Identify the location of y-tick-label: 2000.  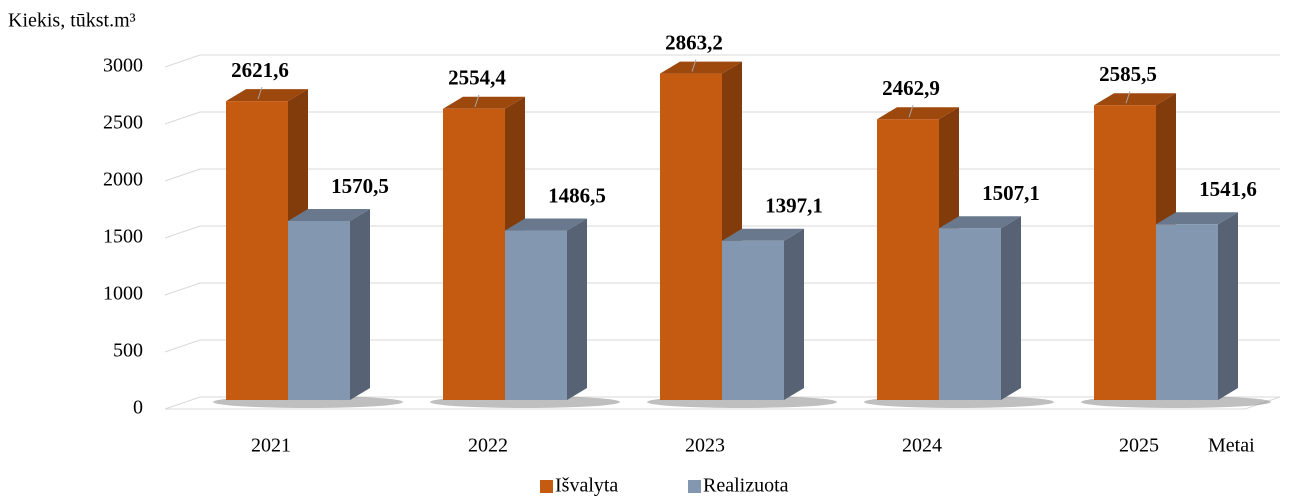
(123, 180).